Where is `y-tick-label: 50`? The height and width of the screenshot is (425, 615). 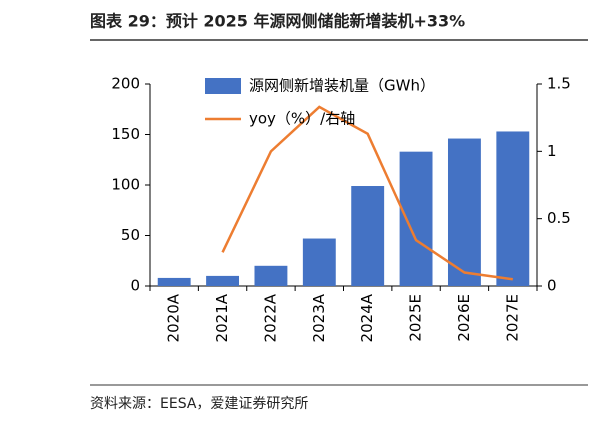
y-tick-label: 50 is located at coordinates (130, 235).